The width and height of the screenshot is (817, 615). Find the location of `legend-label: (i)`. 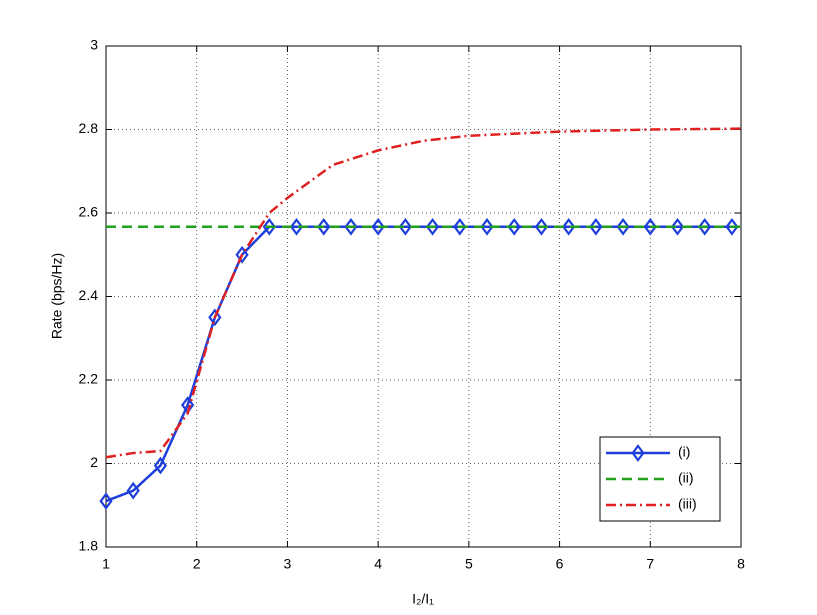

legend-label: (i) is located at coordinates (684, 452).